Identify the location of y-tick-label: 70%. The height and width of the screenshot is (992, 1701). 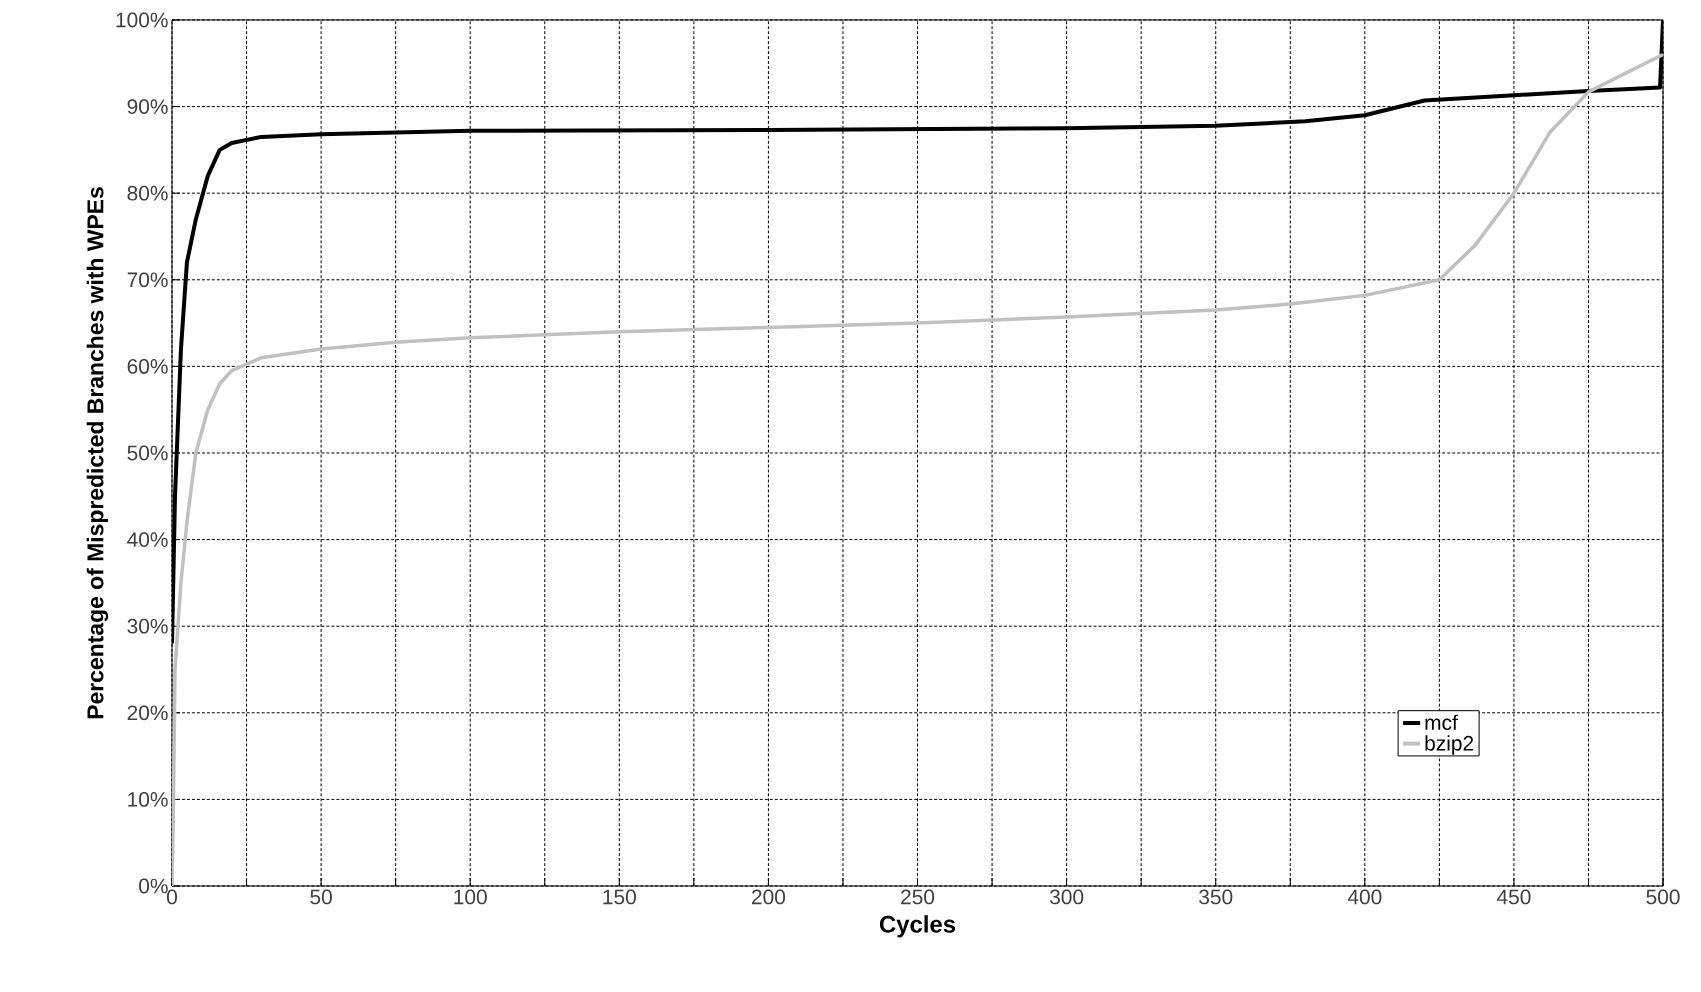
(147, 280).